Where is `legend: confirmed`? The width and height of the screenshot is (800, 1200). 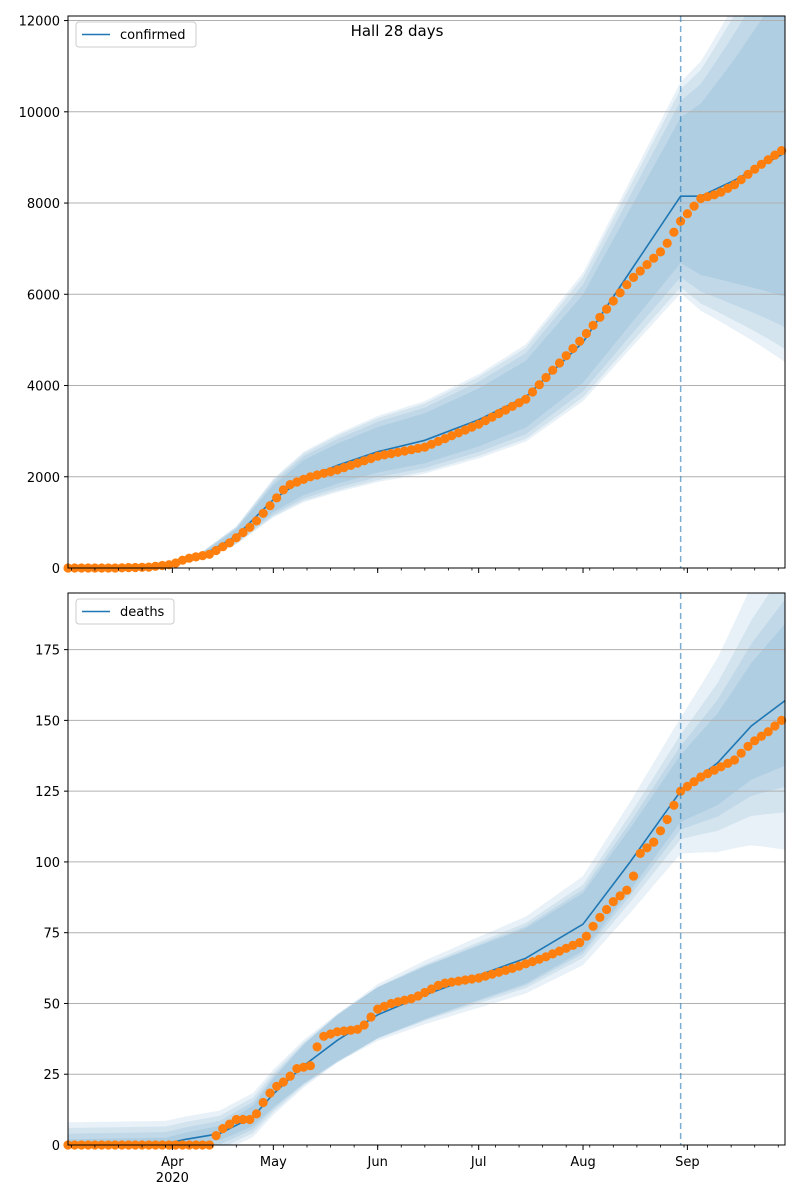 legend: confirmed is located at coordinates (136, 34).